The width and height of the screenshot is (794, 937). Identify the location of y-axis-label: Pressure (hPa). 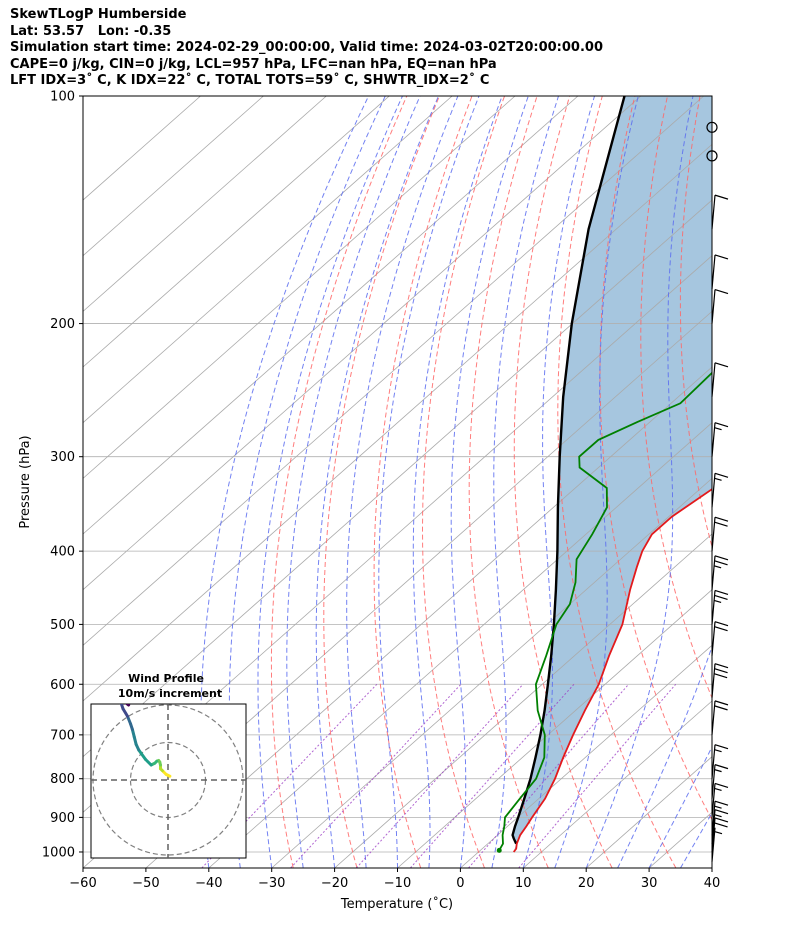
(25, 481).